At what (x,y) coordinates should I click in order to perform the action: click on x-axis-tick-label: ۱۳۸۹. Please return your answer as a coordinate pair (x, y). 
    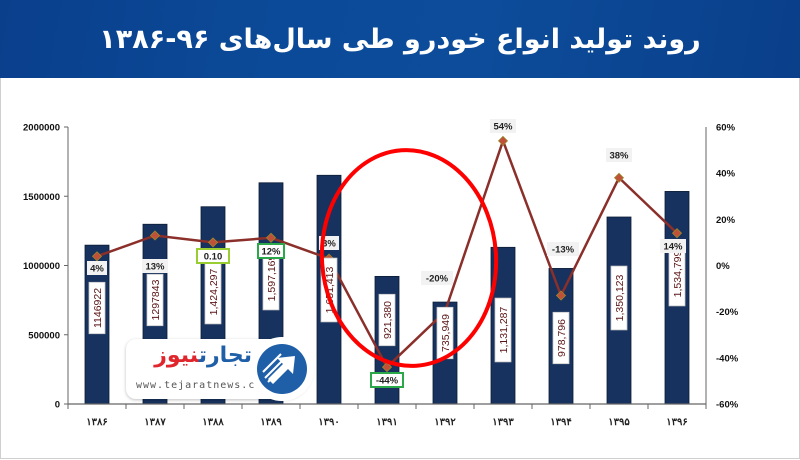
    Looking at the image, I should click on (271, 422).